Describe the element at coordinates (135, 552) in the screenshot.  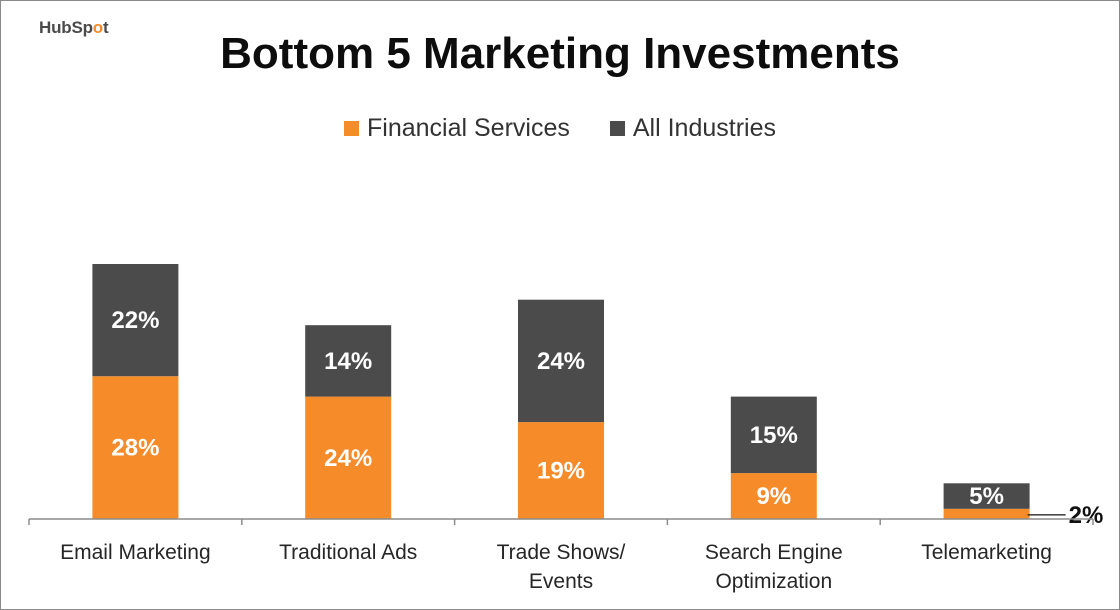
I see `category-label-0: Email Marketing` at that location.